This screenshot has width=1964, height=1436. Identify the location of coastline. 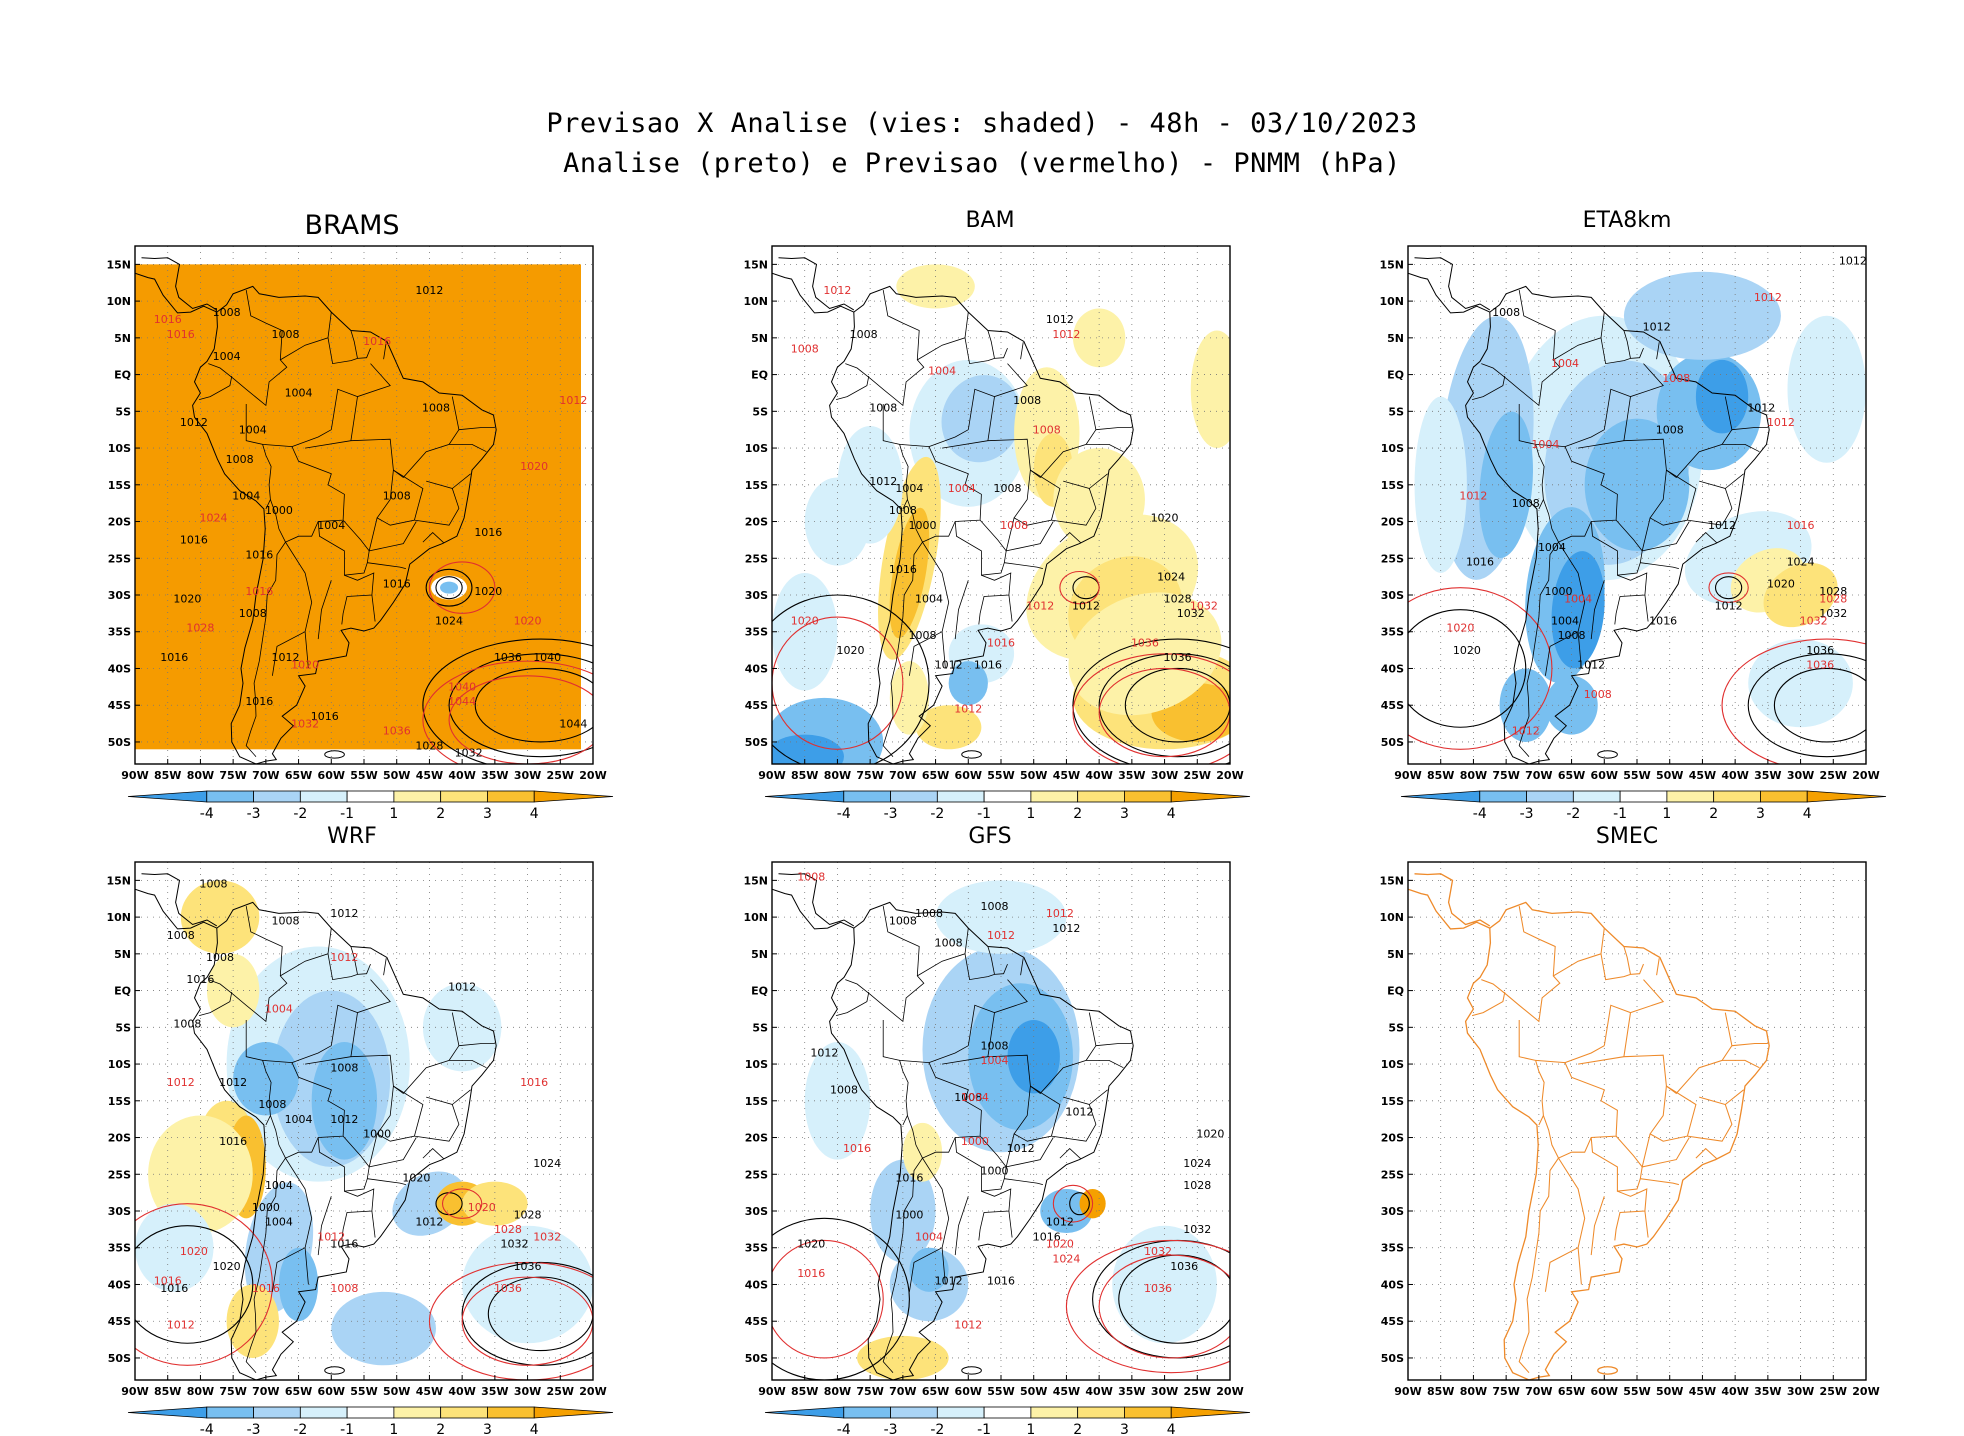
(344, 524).